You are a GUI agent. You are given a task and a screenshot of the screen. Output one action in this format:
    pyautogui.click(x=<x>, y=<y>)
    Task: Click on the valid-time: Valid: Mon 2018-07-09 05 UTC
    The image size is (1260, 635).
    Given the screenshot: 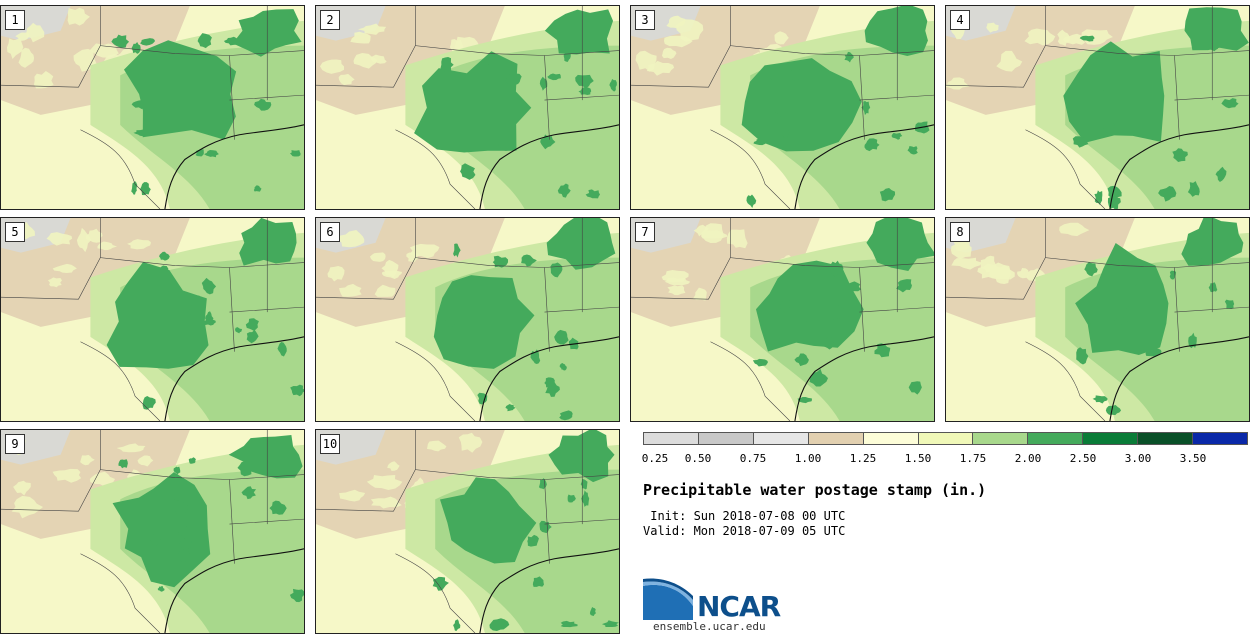 What is the action you would take?
    pyautogui.click(x=744, y=531)
    